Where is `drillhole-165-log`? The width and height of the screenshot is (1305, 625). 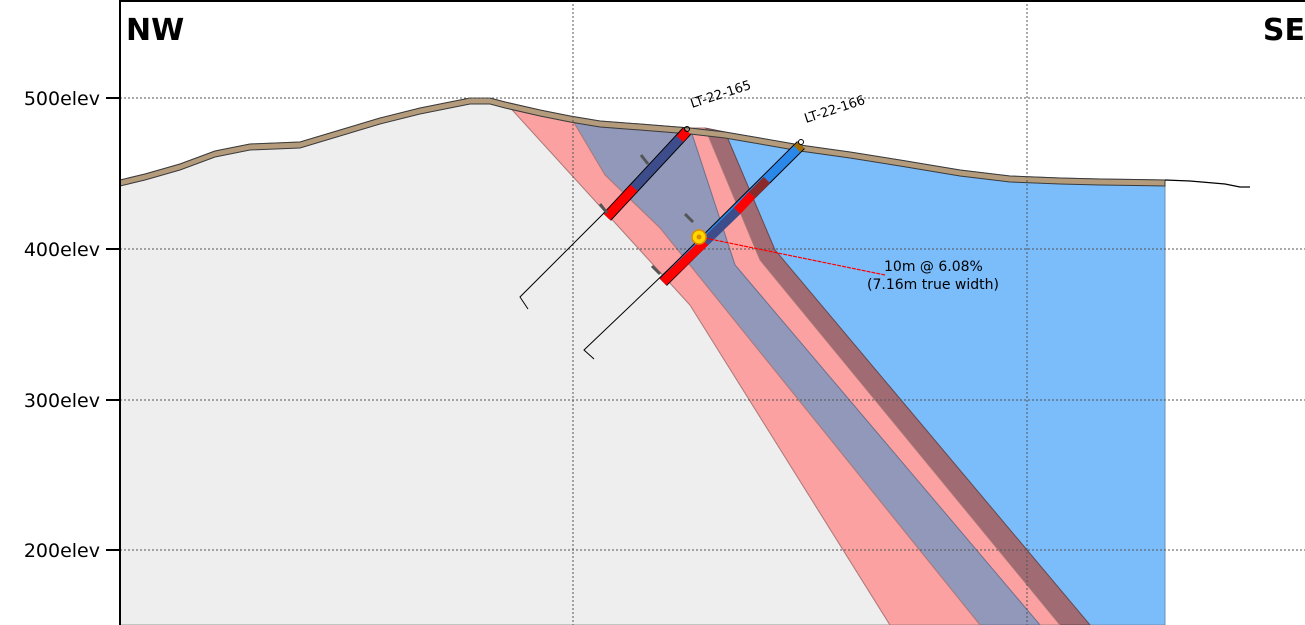
drillhole-165-log is located at coordinates (647, 174).